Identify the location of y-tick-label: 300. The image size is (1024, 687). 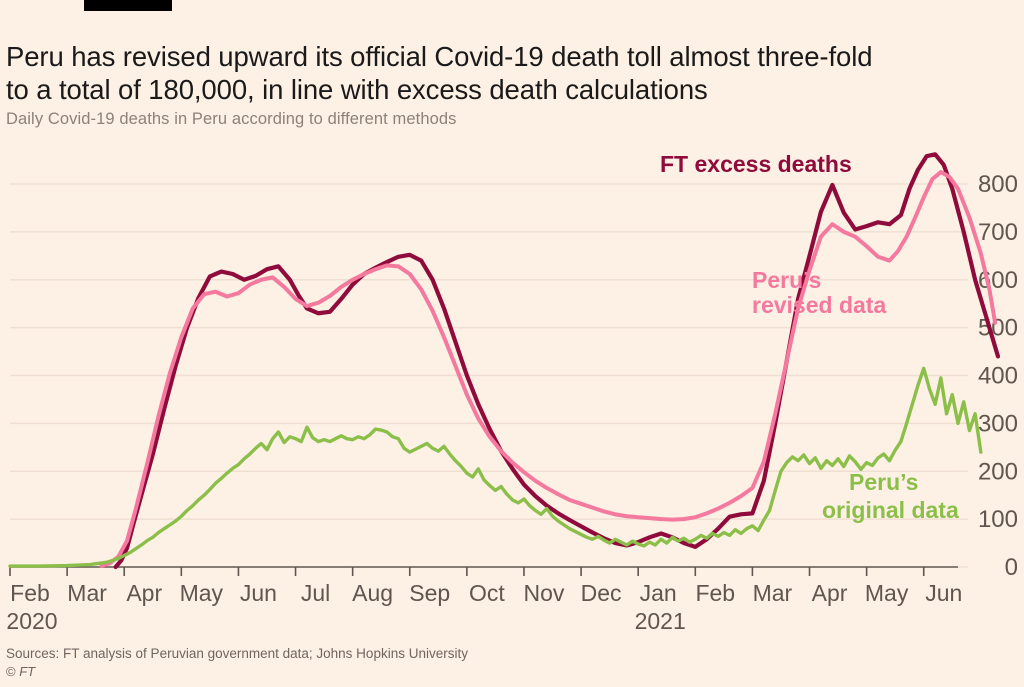
(998, 423).